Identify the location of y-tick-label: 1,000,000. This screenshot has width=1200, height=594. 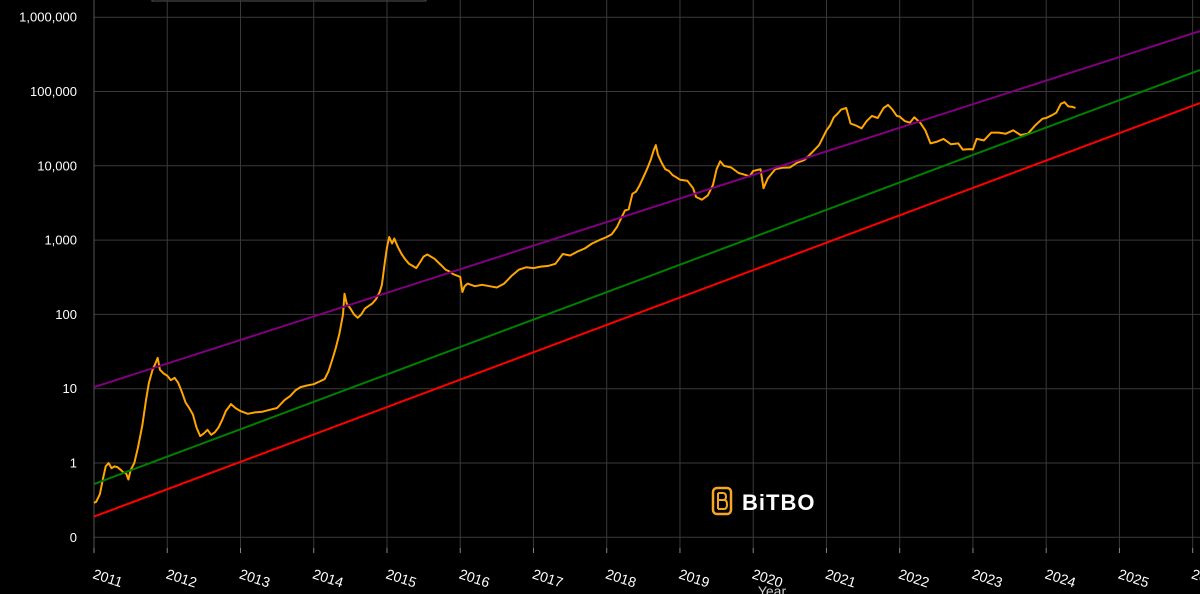
(48, 17).